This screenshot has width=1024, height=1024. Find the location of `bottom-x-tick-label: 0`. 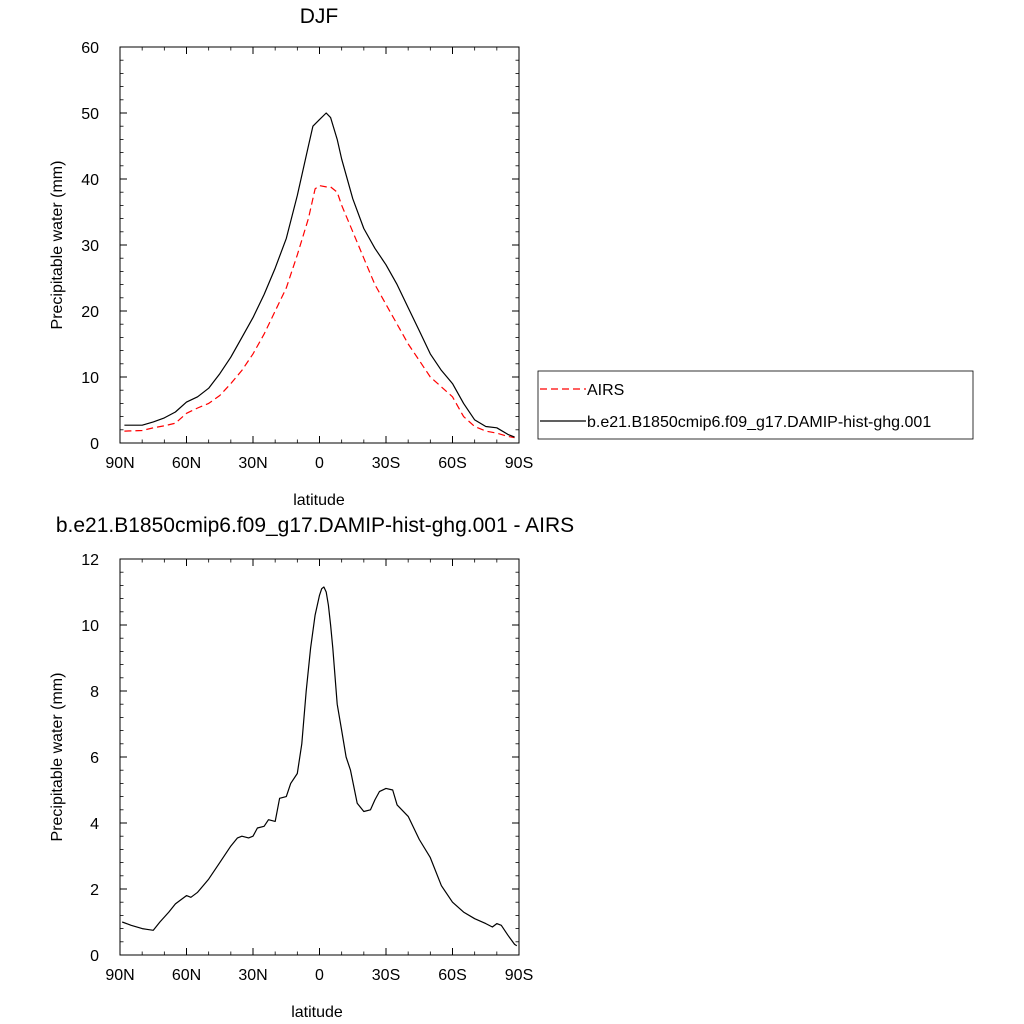

bottom-x-tick-label: 0 is located at coordinates (319, 975).